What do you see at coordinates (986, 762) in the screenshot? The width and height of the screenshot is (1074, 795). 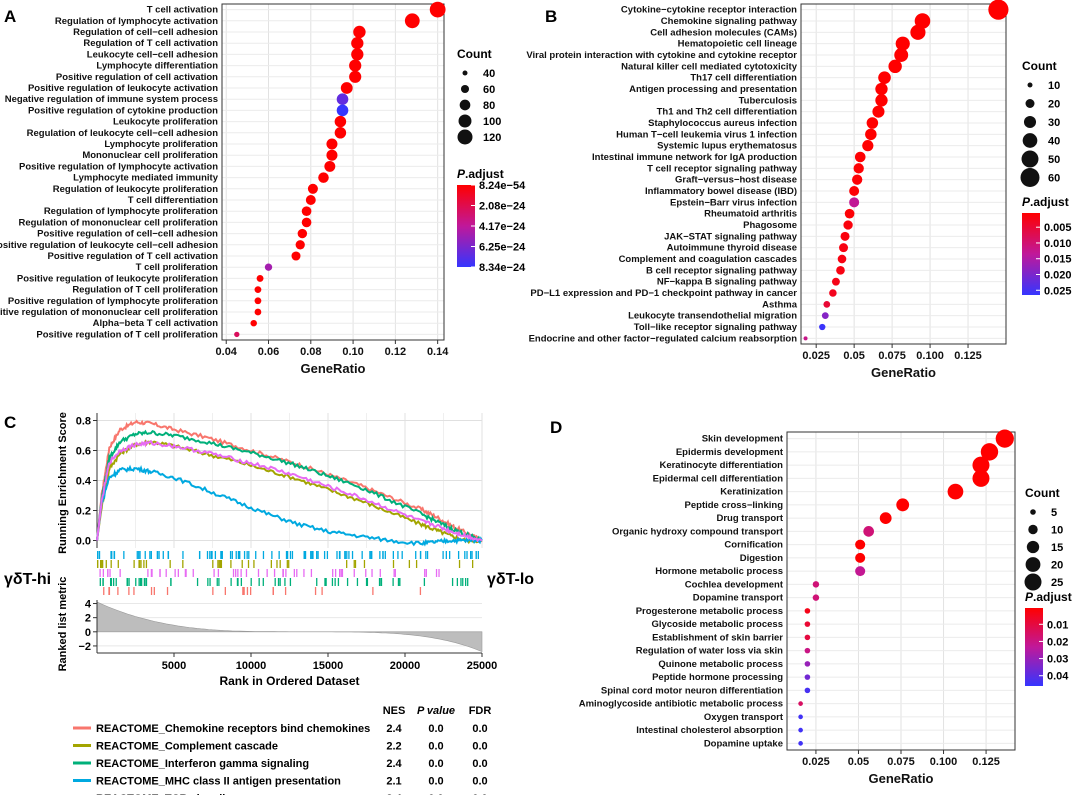 I see `x-tick-label: 0.125` at bounding box center [986, 762].